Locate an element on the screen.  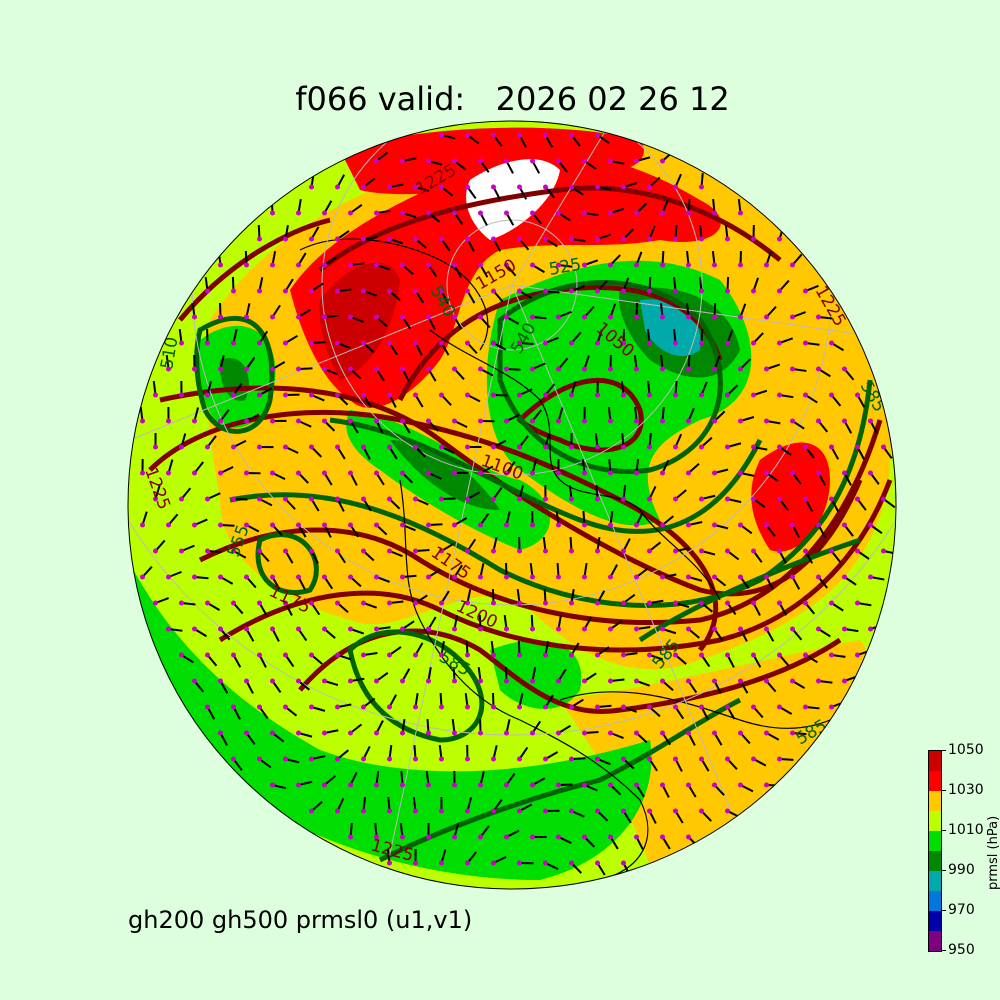
colorbar-tick-label: 1030 is located at coordinates (966, 790).